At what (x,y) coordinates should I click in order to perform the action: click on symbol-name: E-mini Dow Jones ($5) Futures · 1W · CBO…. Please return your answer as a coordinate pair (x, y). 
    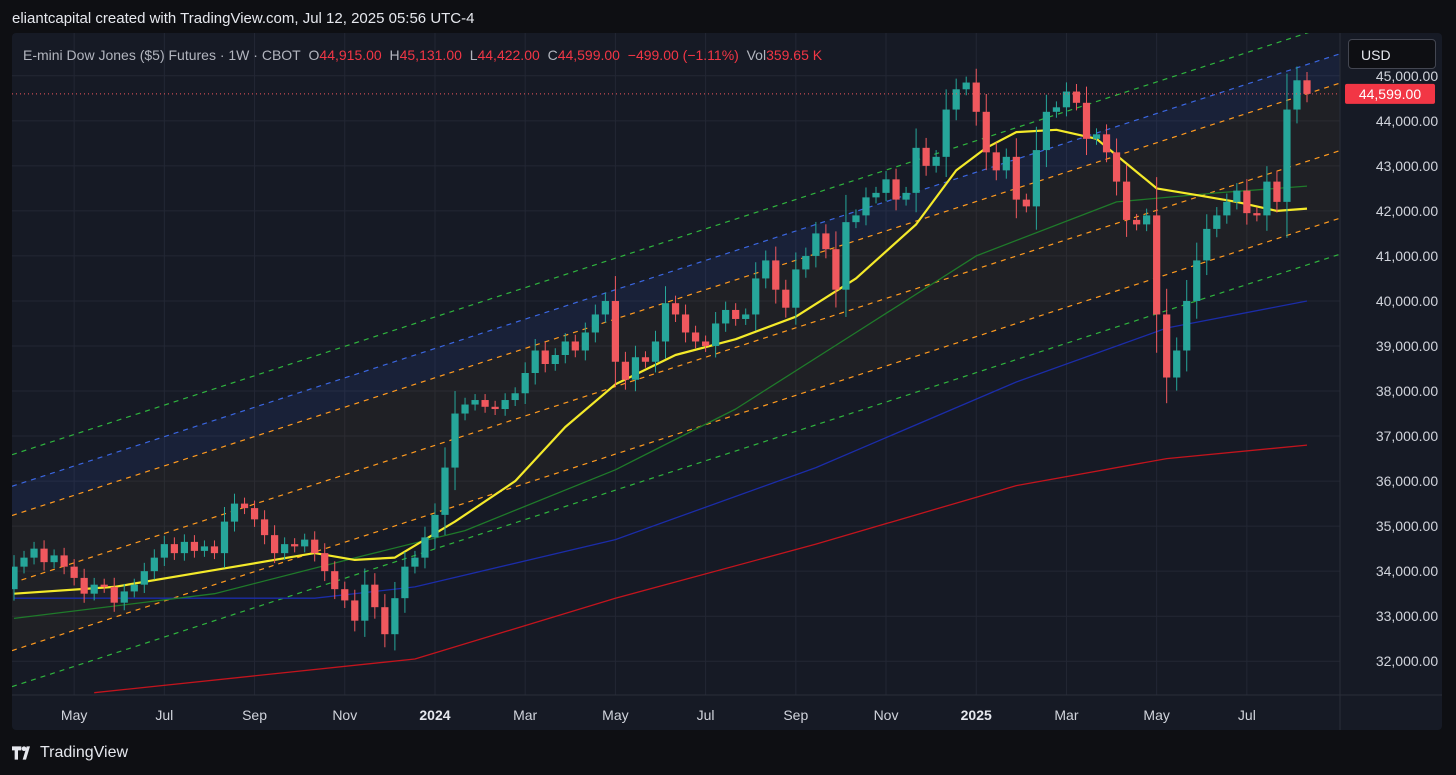
    Looking at the image, I should click on (162, 55).